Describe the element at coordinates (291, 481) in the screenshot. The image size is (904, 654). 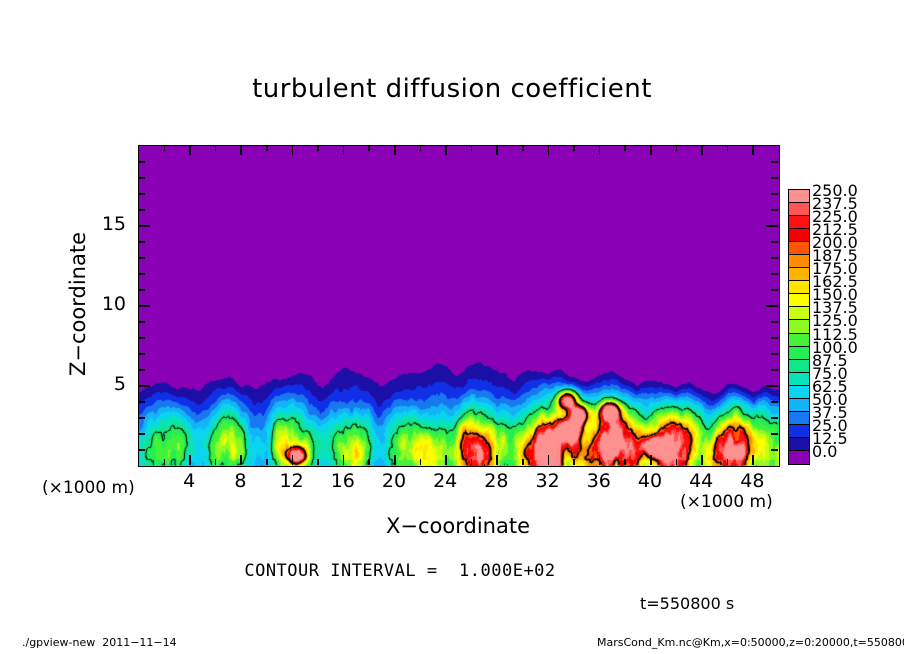
I see `x-tick-label: 12` at that location.